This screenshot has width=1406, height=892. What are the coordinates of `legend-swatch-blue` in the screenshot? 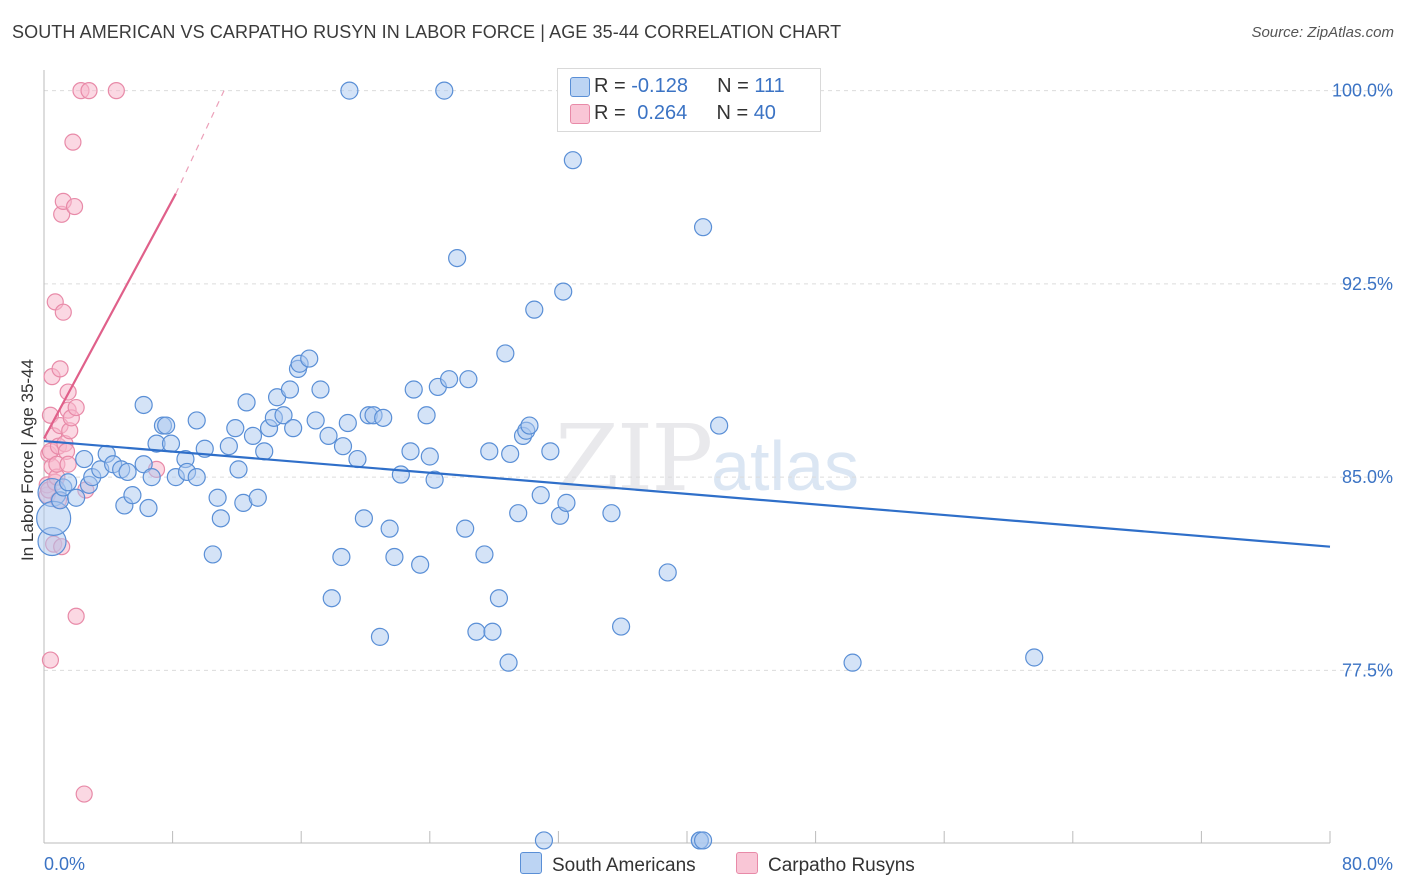 It's located at (531, 863).